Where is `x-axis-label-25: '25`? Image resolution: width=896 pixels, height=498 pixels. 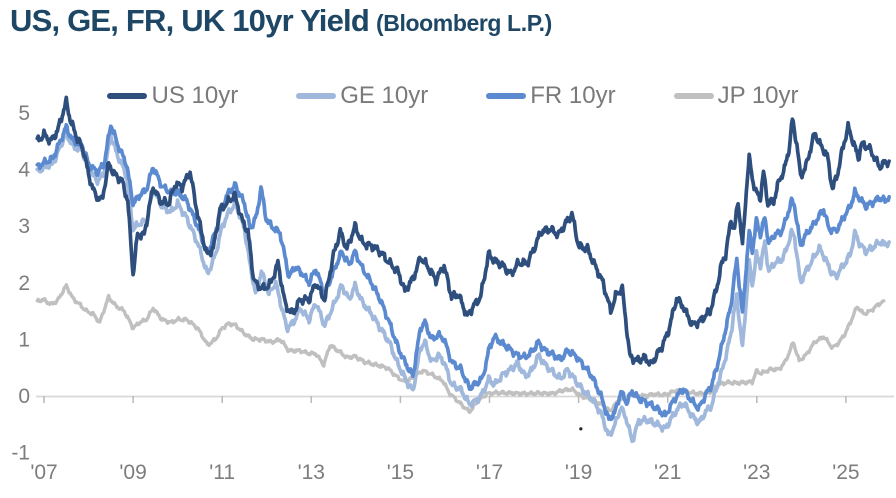
x-axis-label-25: '25 is located at coordinates (845, 472).